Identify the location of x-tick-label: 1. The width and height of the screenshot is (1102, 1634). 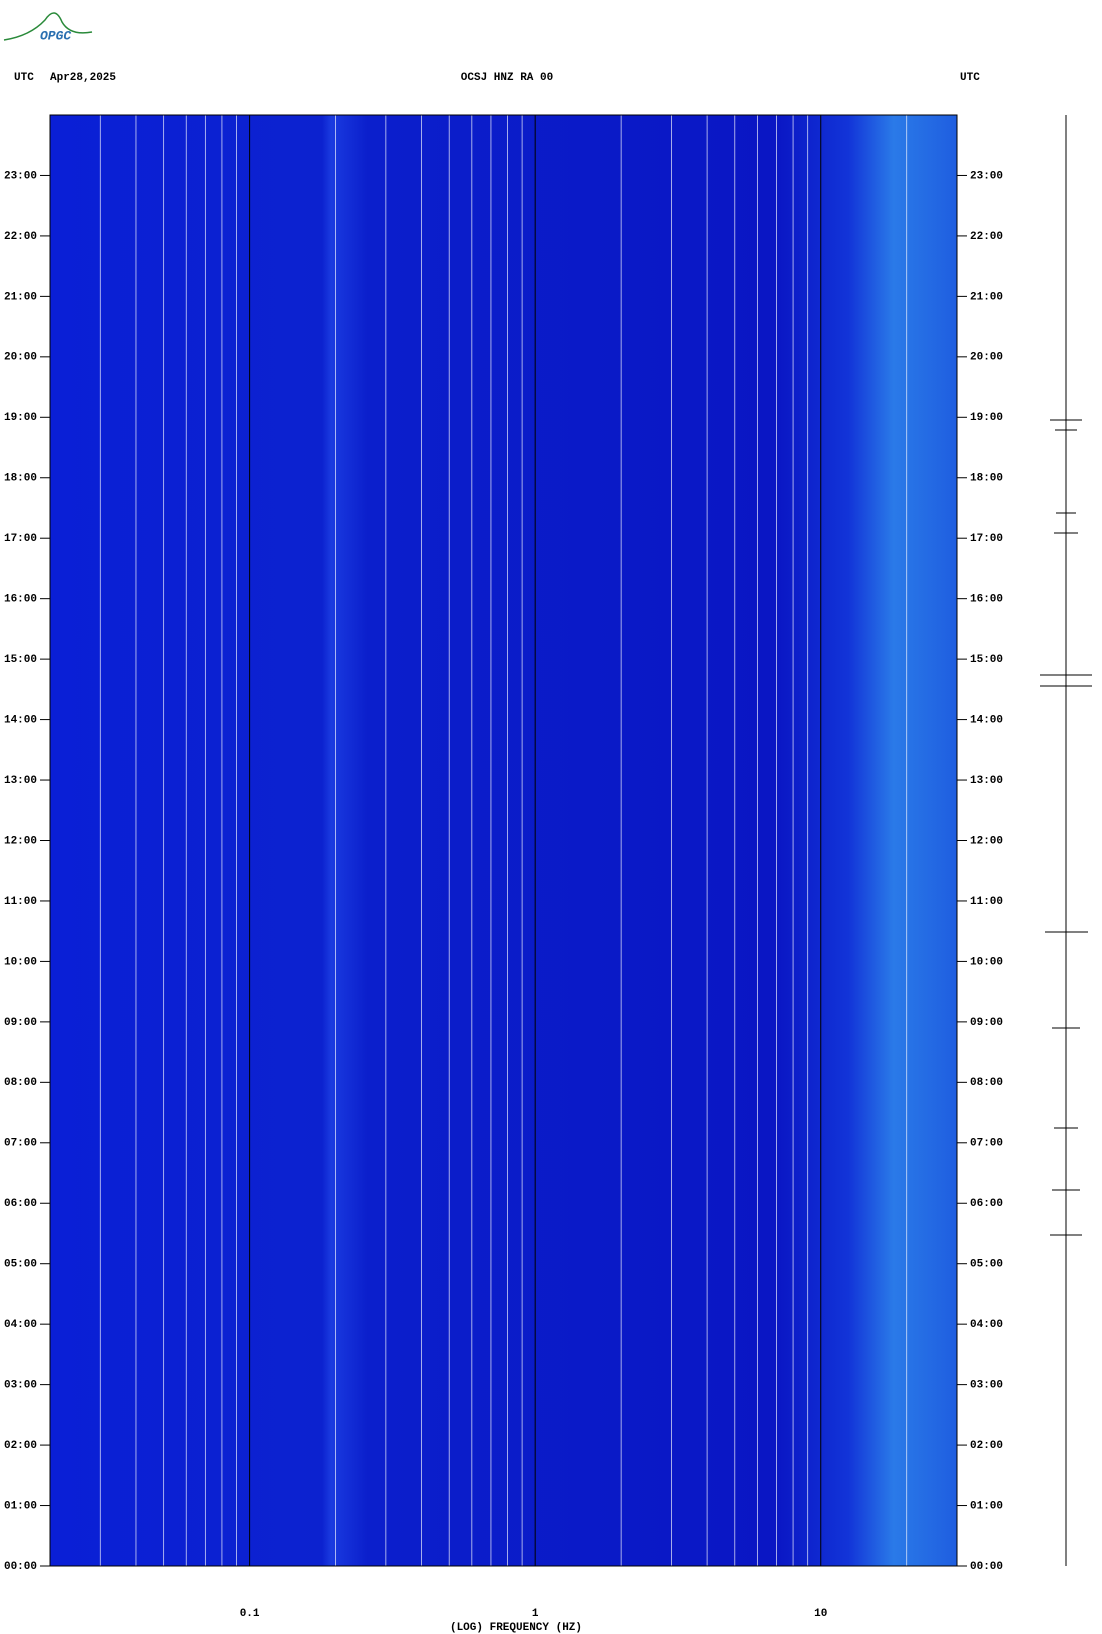
(535, 1614).